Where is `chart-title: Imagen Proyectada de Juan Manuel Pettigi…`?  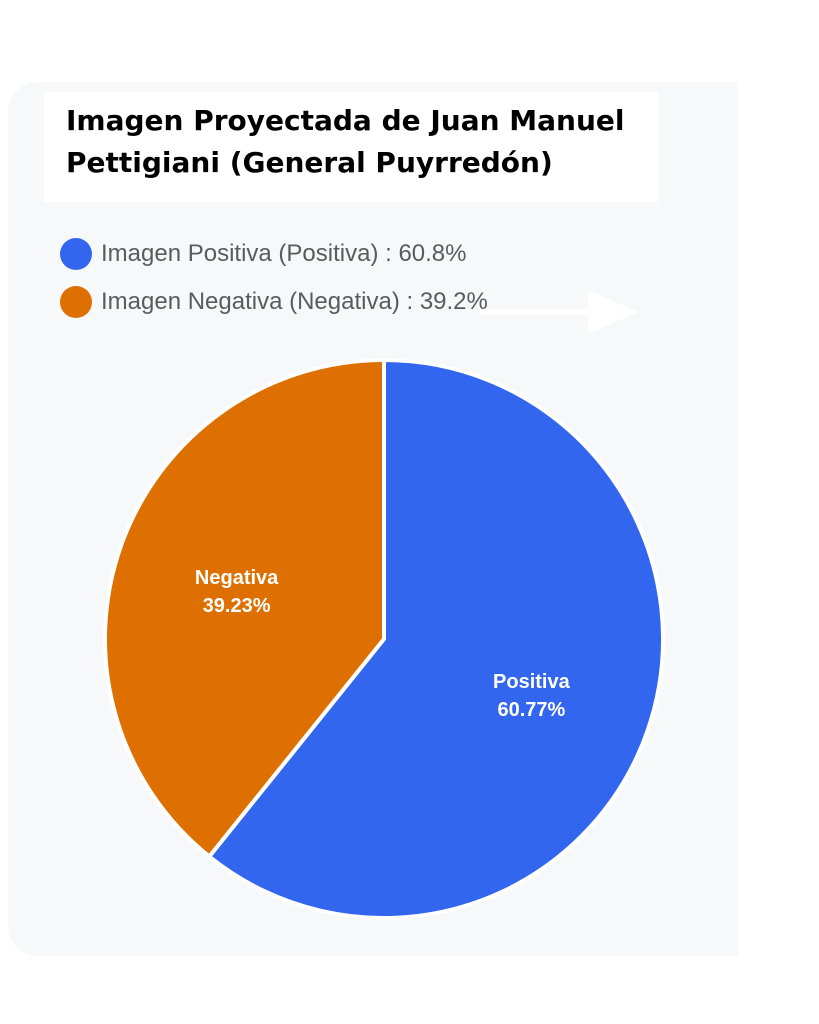 chart-title: Imagen Proyectada de Juan Manuel Pettigi… is located at coordinates (345, 141).